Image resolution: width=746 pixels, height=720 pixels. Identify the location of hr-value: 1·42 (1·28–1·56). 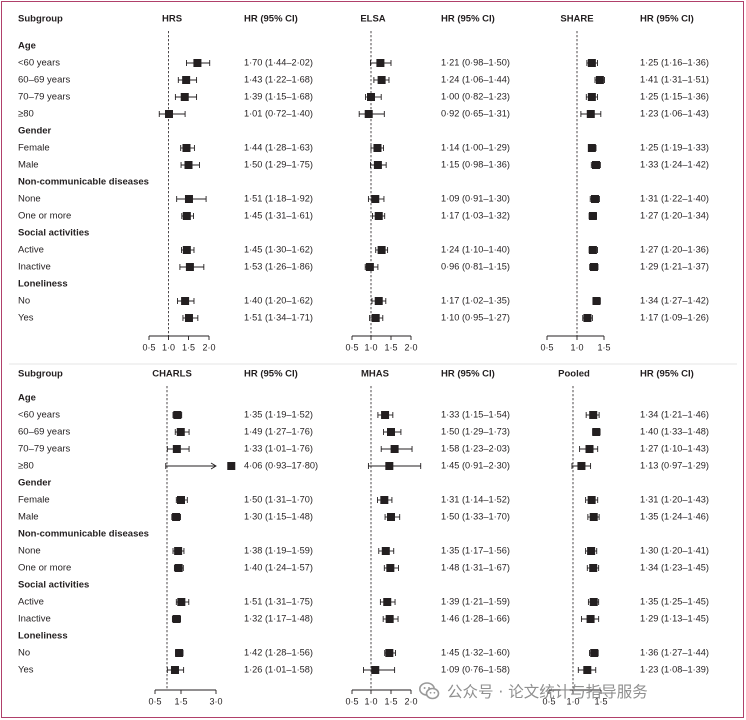
(278, 652).